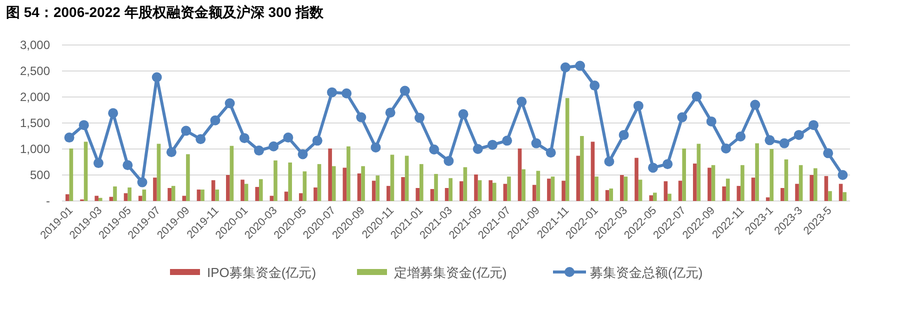 The height and width of the screenshot is (335, 903). I want to click on legend-label: 募集资金总额(亿元), so click(646, 272).